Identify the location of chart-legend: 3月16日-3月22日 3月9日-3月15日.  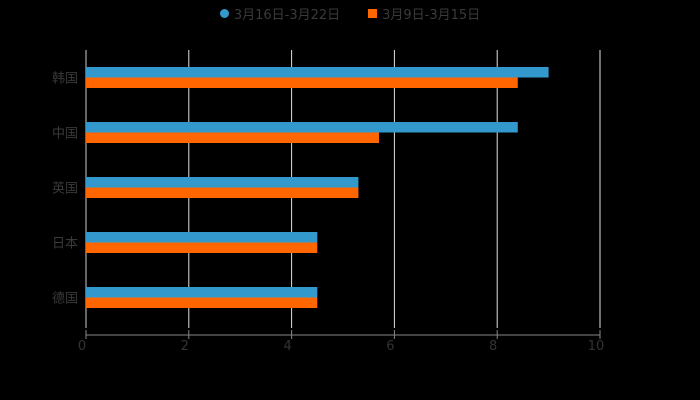
(350, 13).